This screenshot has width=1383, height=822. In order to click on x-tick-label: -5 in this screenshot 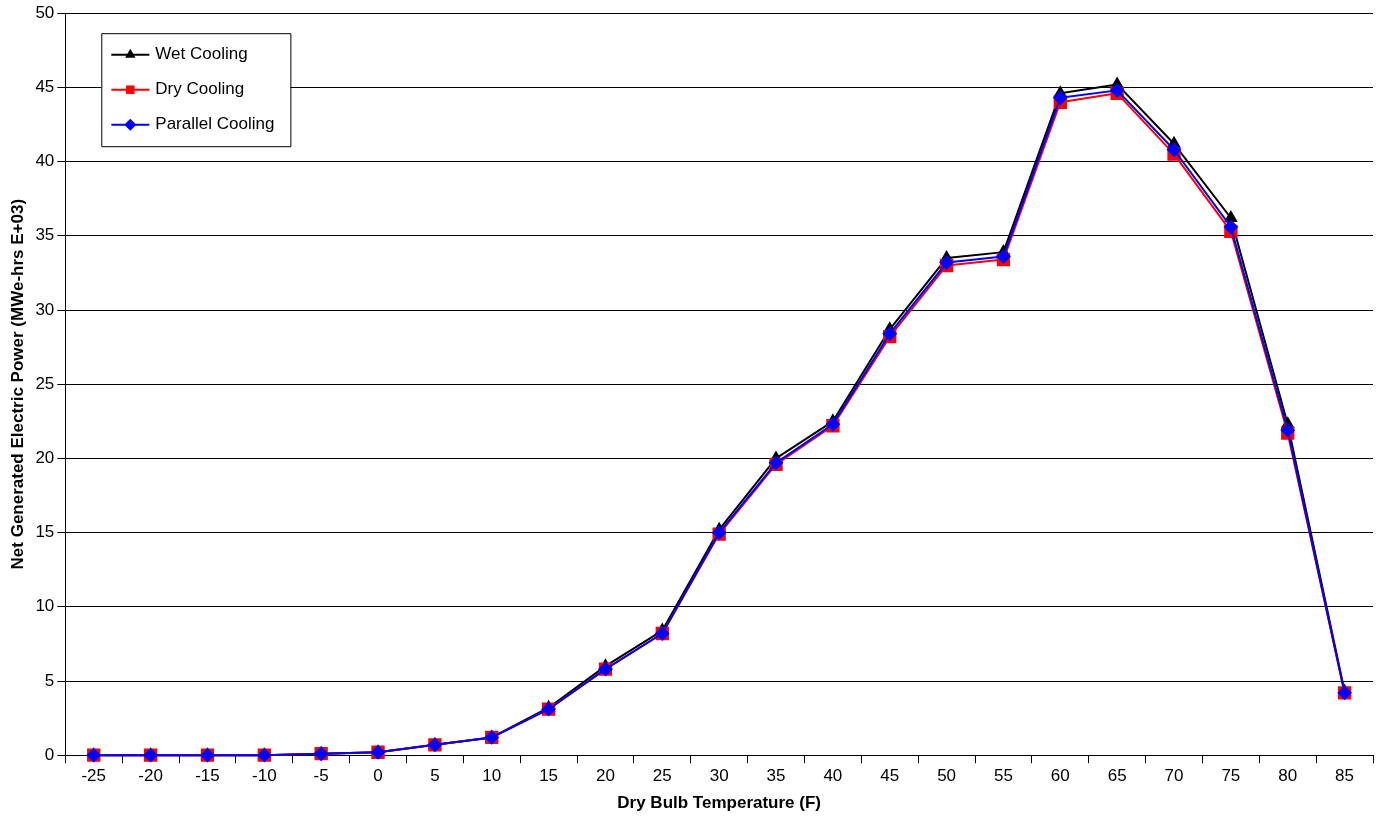, I will do `click(321, 776)`.